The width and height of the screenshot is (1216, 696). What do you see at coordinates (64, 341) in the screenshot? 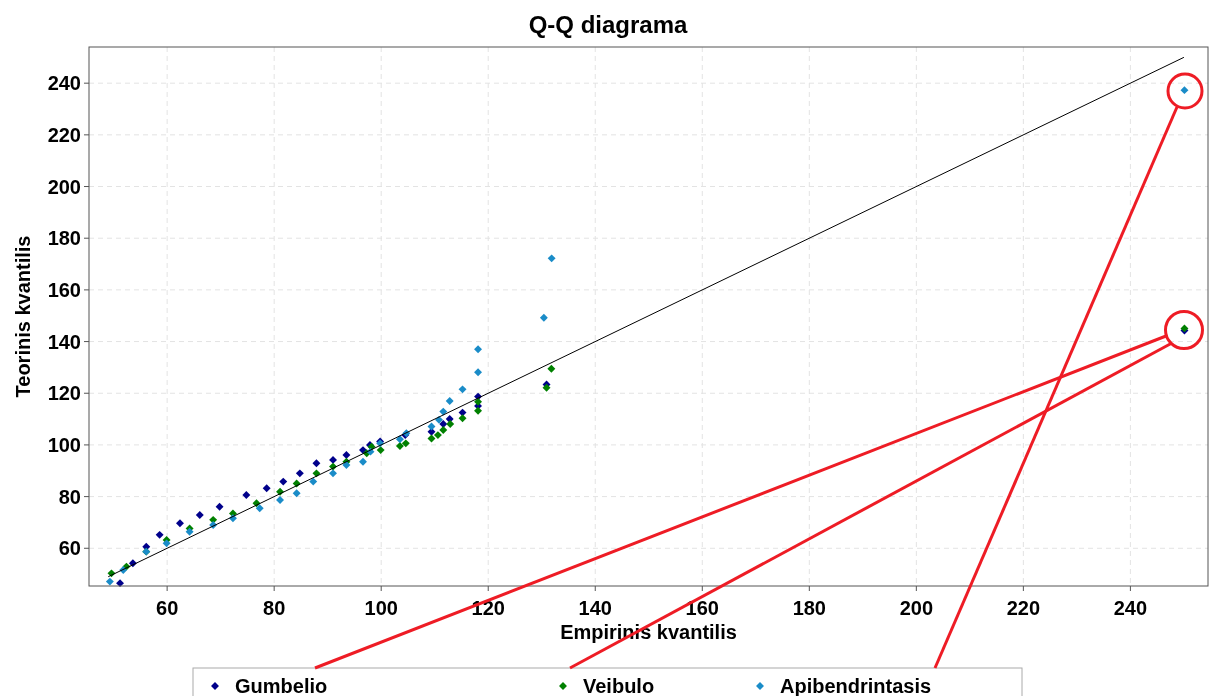
I see `y-tick-label: 140` at bounding box center [64, 341].